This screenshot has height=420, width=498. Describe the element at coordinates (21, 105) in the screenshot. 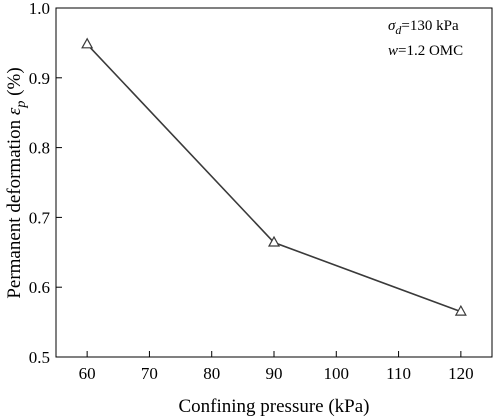

I see `y-axis-title-subscript: p` at that location.